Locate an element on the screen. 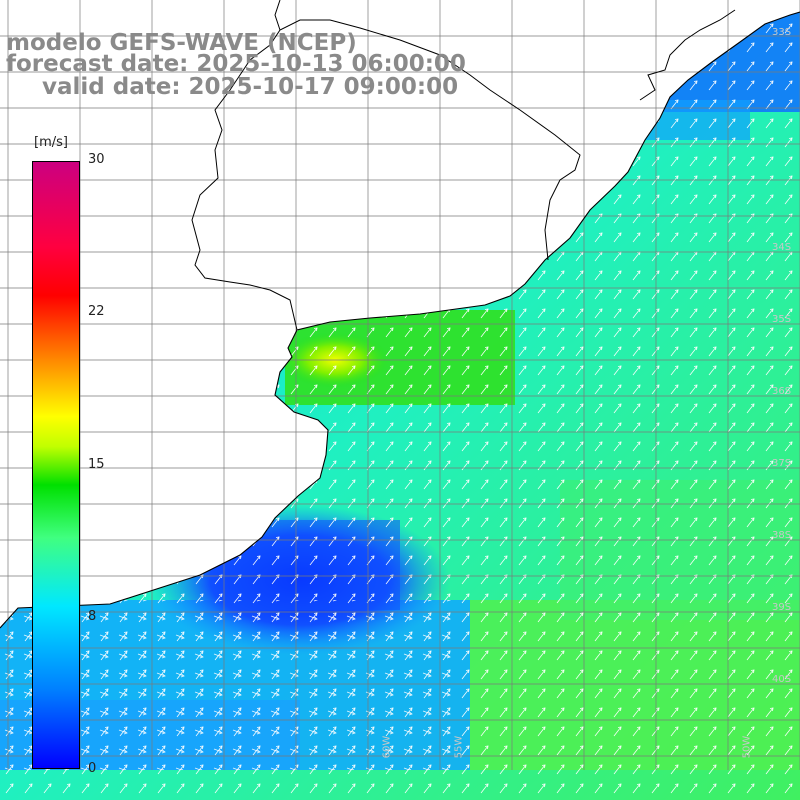 This screenshot has height=800, width=800. lat-label: 38S is located at coordinates (782, 535).